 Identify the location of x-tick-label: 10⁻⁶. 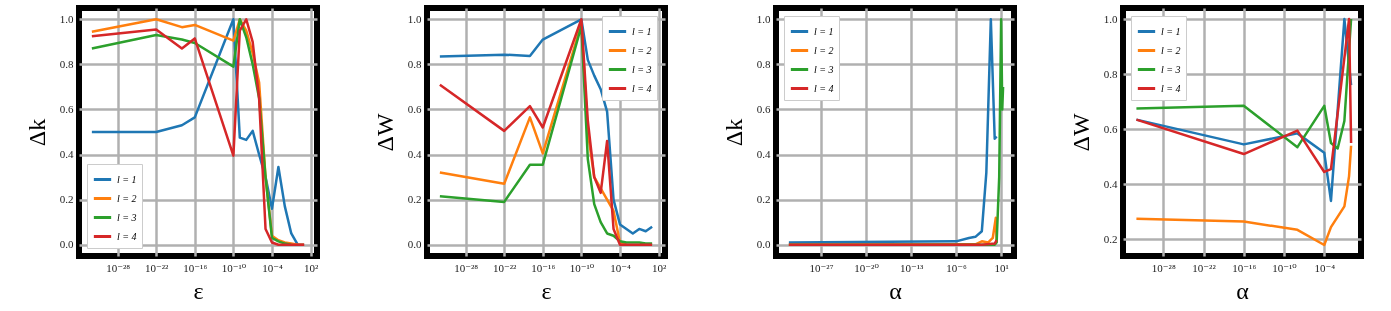
(956, 267).